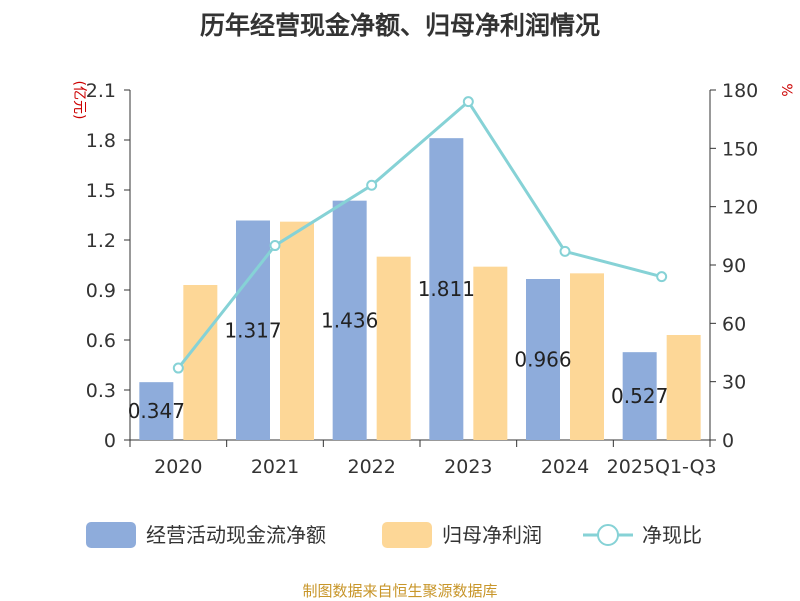 The width and height of the screenshot is (800, 601). What do you see at coordinates (468, 467) in the screenshot?
I see `x-axis-tick-label: 2023` at bounding box center [468, 467].